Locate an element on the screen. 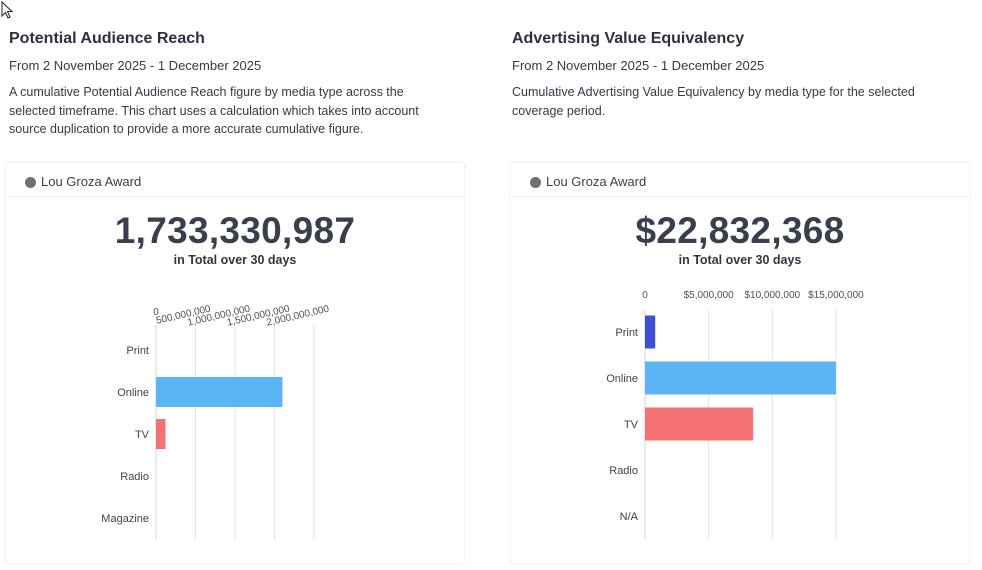 The width and height of the screenshot is (982, 570). mouse-cursor-icon is located at coordinates (7, 10).